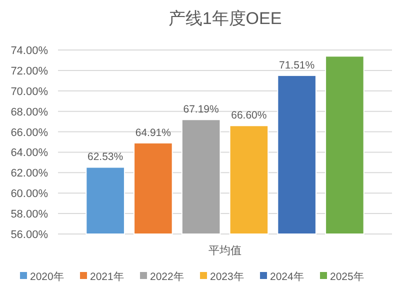 This screenshot has height=300, width=400. What do you see at coordinates (347, 277) in the screenshot?
I see `legend-label: 2025年` at bounding box center [347, 277].